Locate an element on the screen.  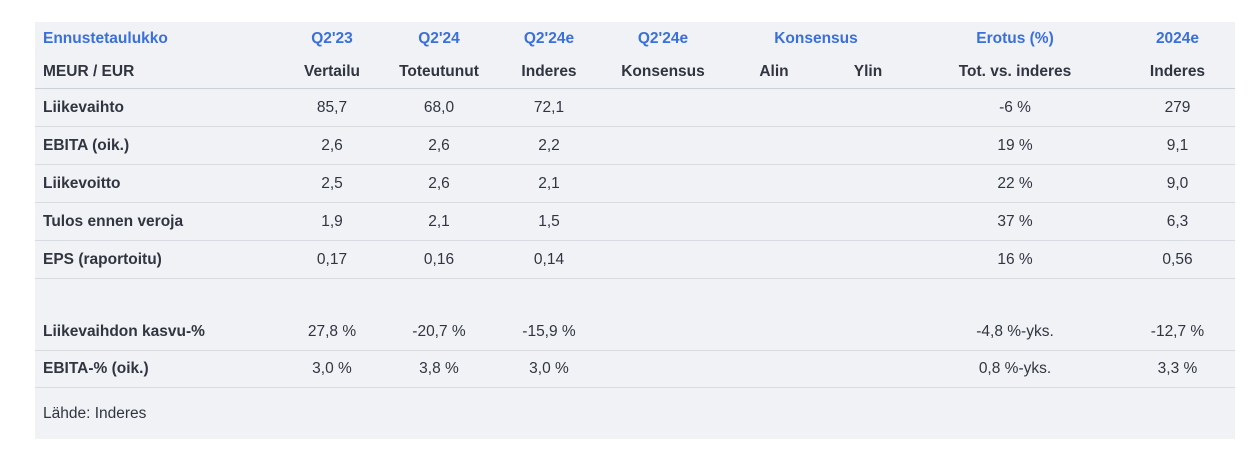
cell: 9,1 is located at coordinates (1177, 145).